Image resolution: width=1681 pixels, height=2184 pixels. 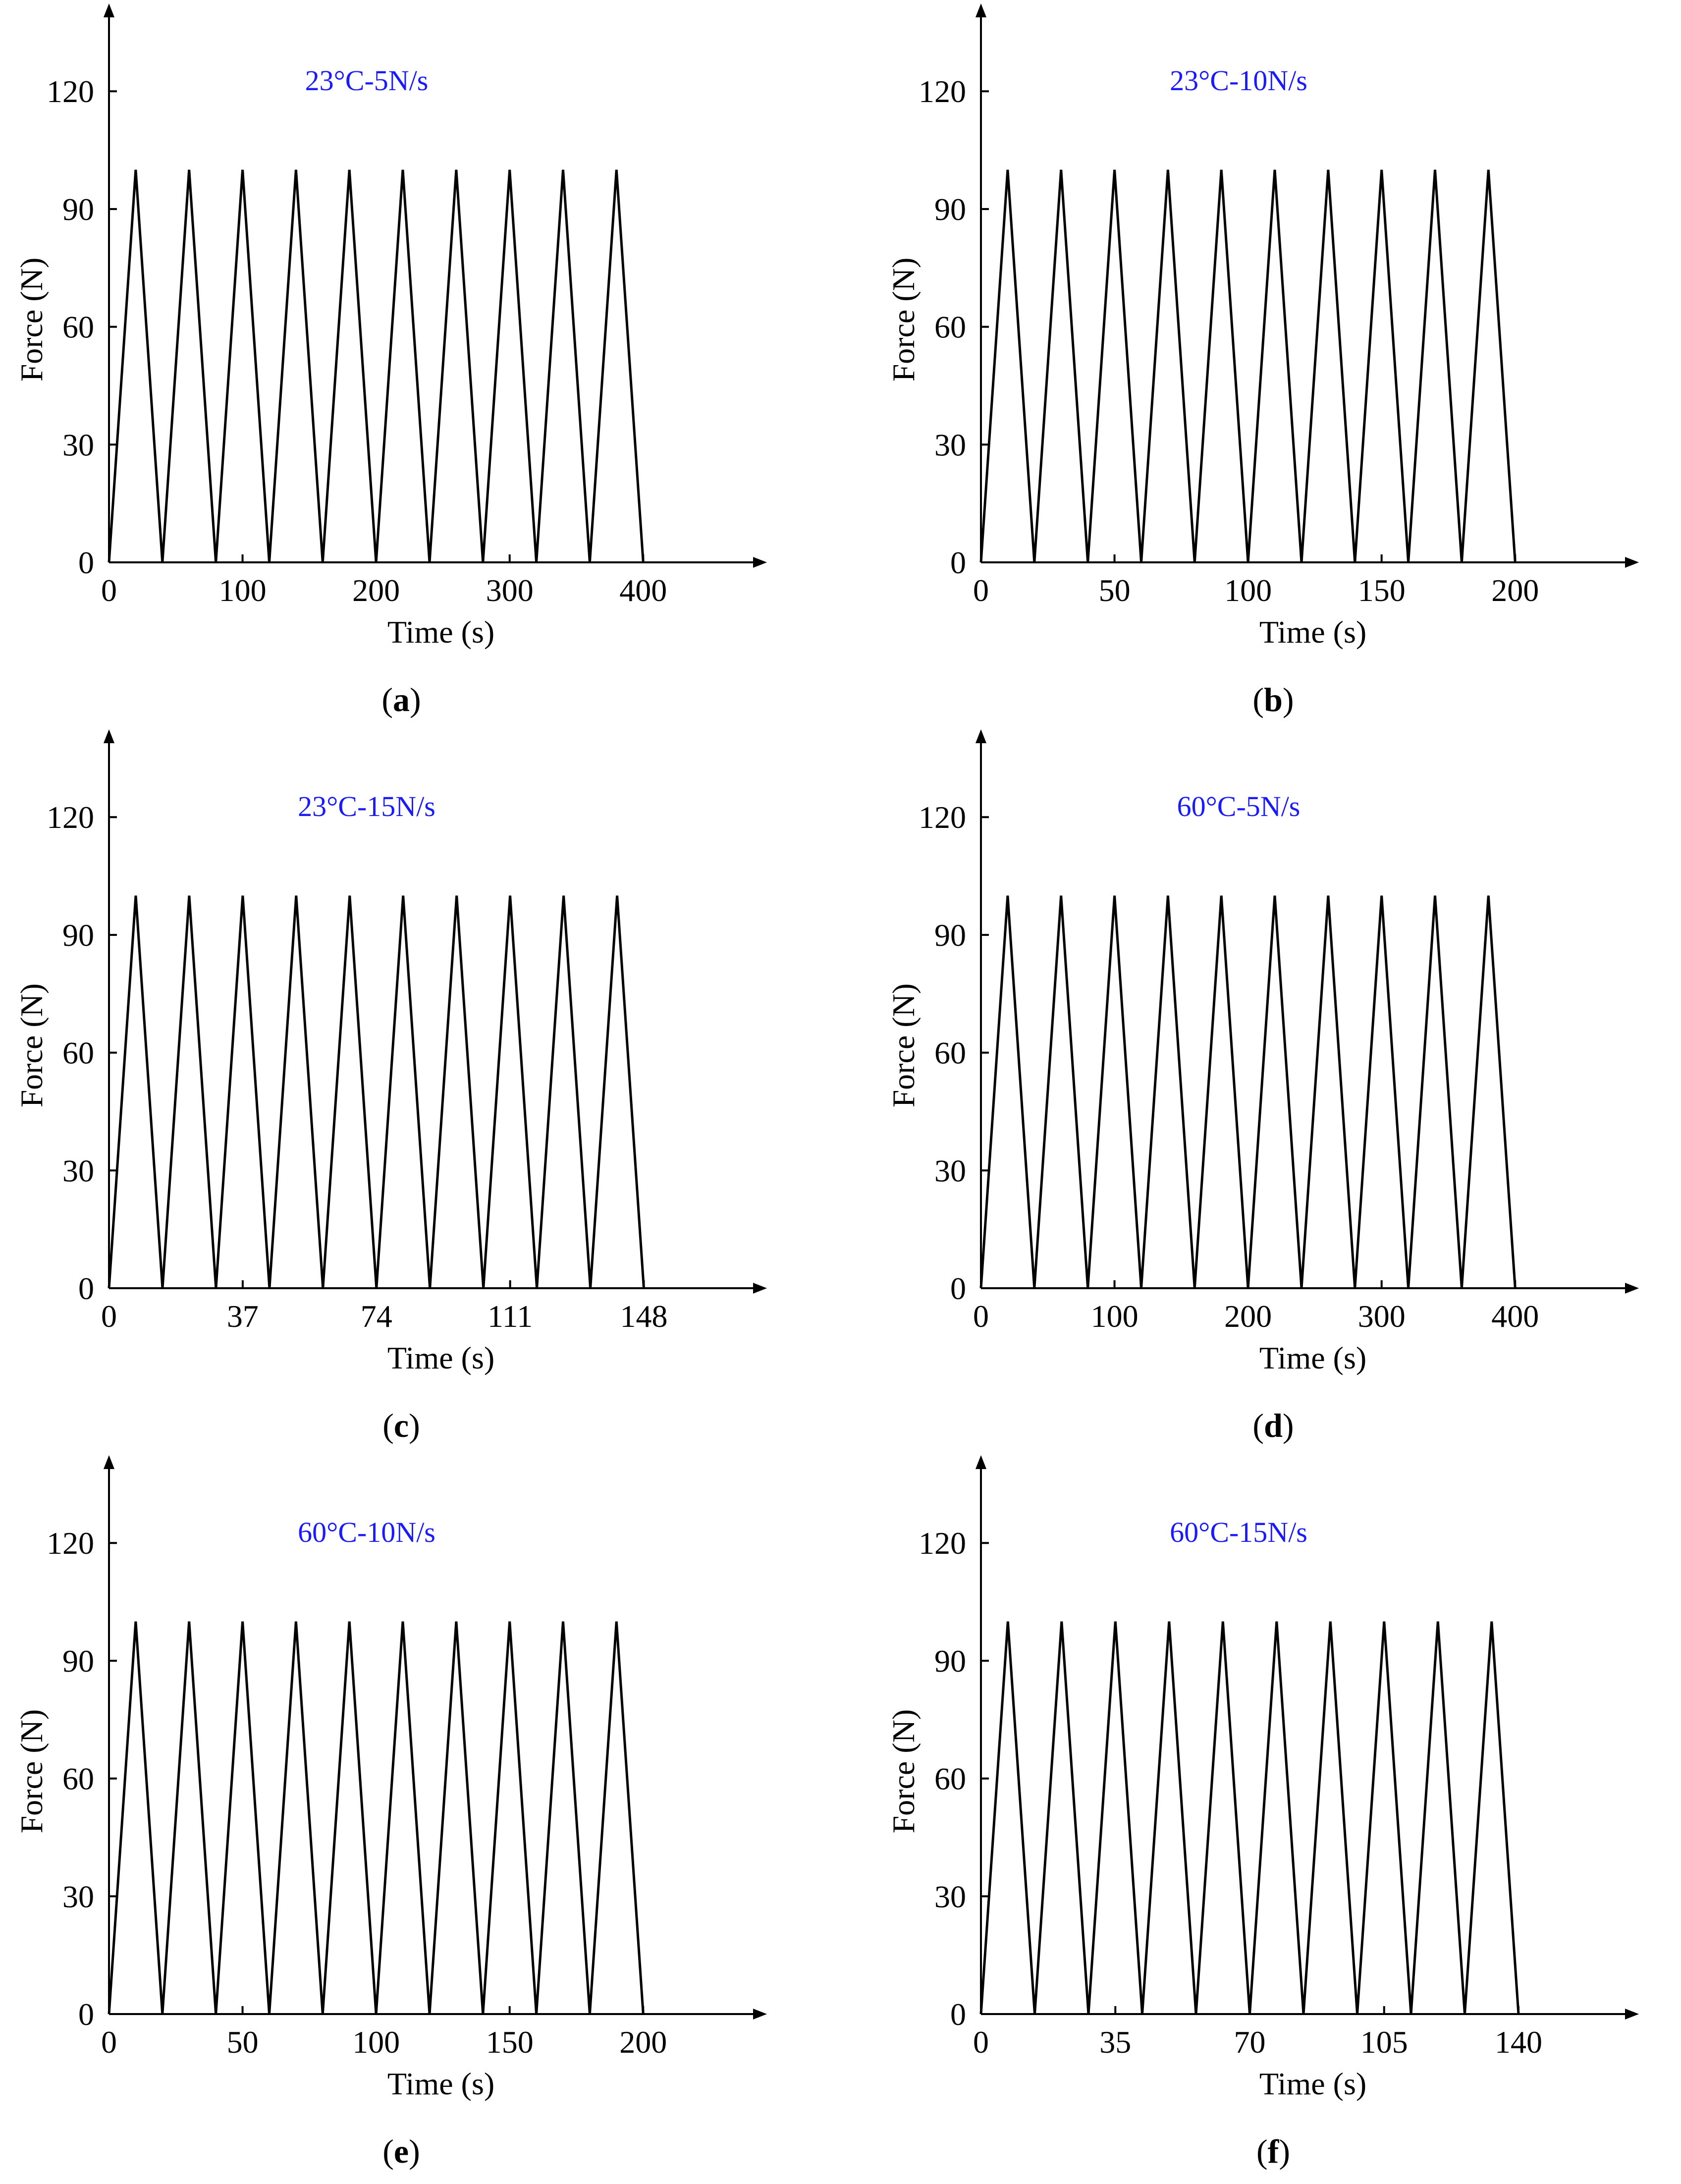 What do you see at coordinates (1273, 1425) in the screenshot?
I see `panel-caption-letter: d` at bounding box center [1273, 1425].